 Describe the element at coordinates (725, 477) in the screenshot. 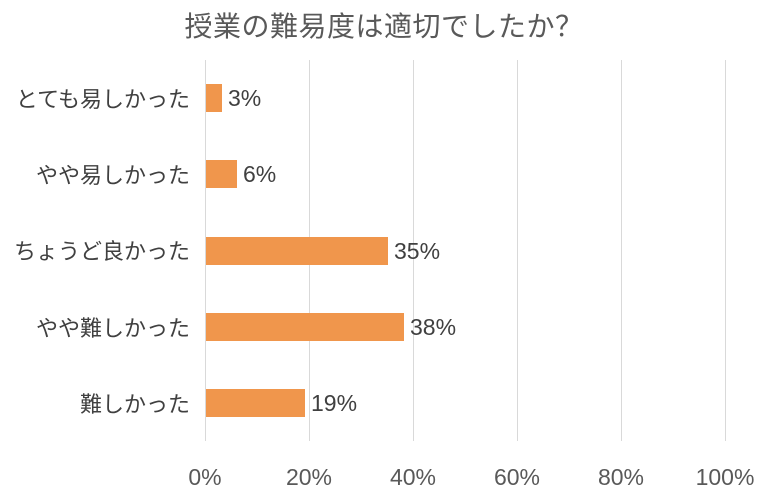

I see `x-axis-tick-label: 100%` at that location.